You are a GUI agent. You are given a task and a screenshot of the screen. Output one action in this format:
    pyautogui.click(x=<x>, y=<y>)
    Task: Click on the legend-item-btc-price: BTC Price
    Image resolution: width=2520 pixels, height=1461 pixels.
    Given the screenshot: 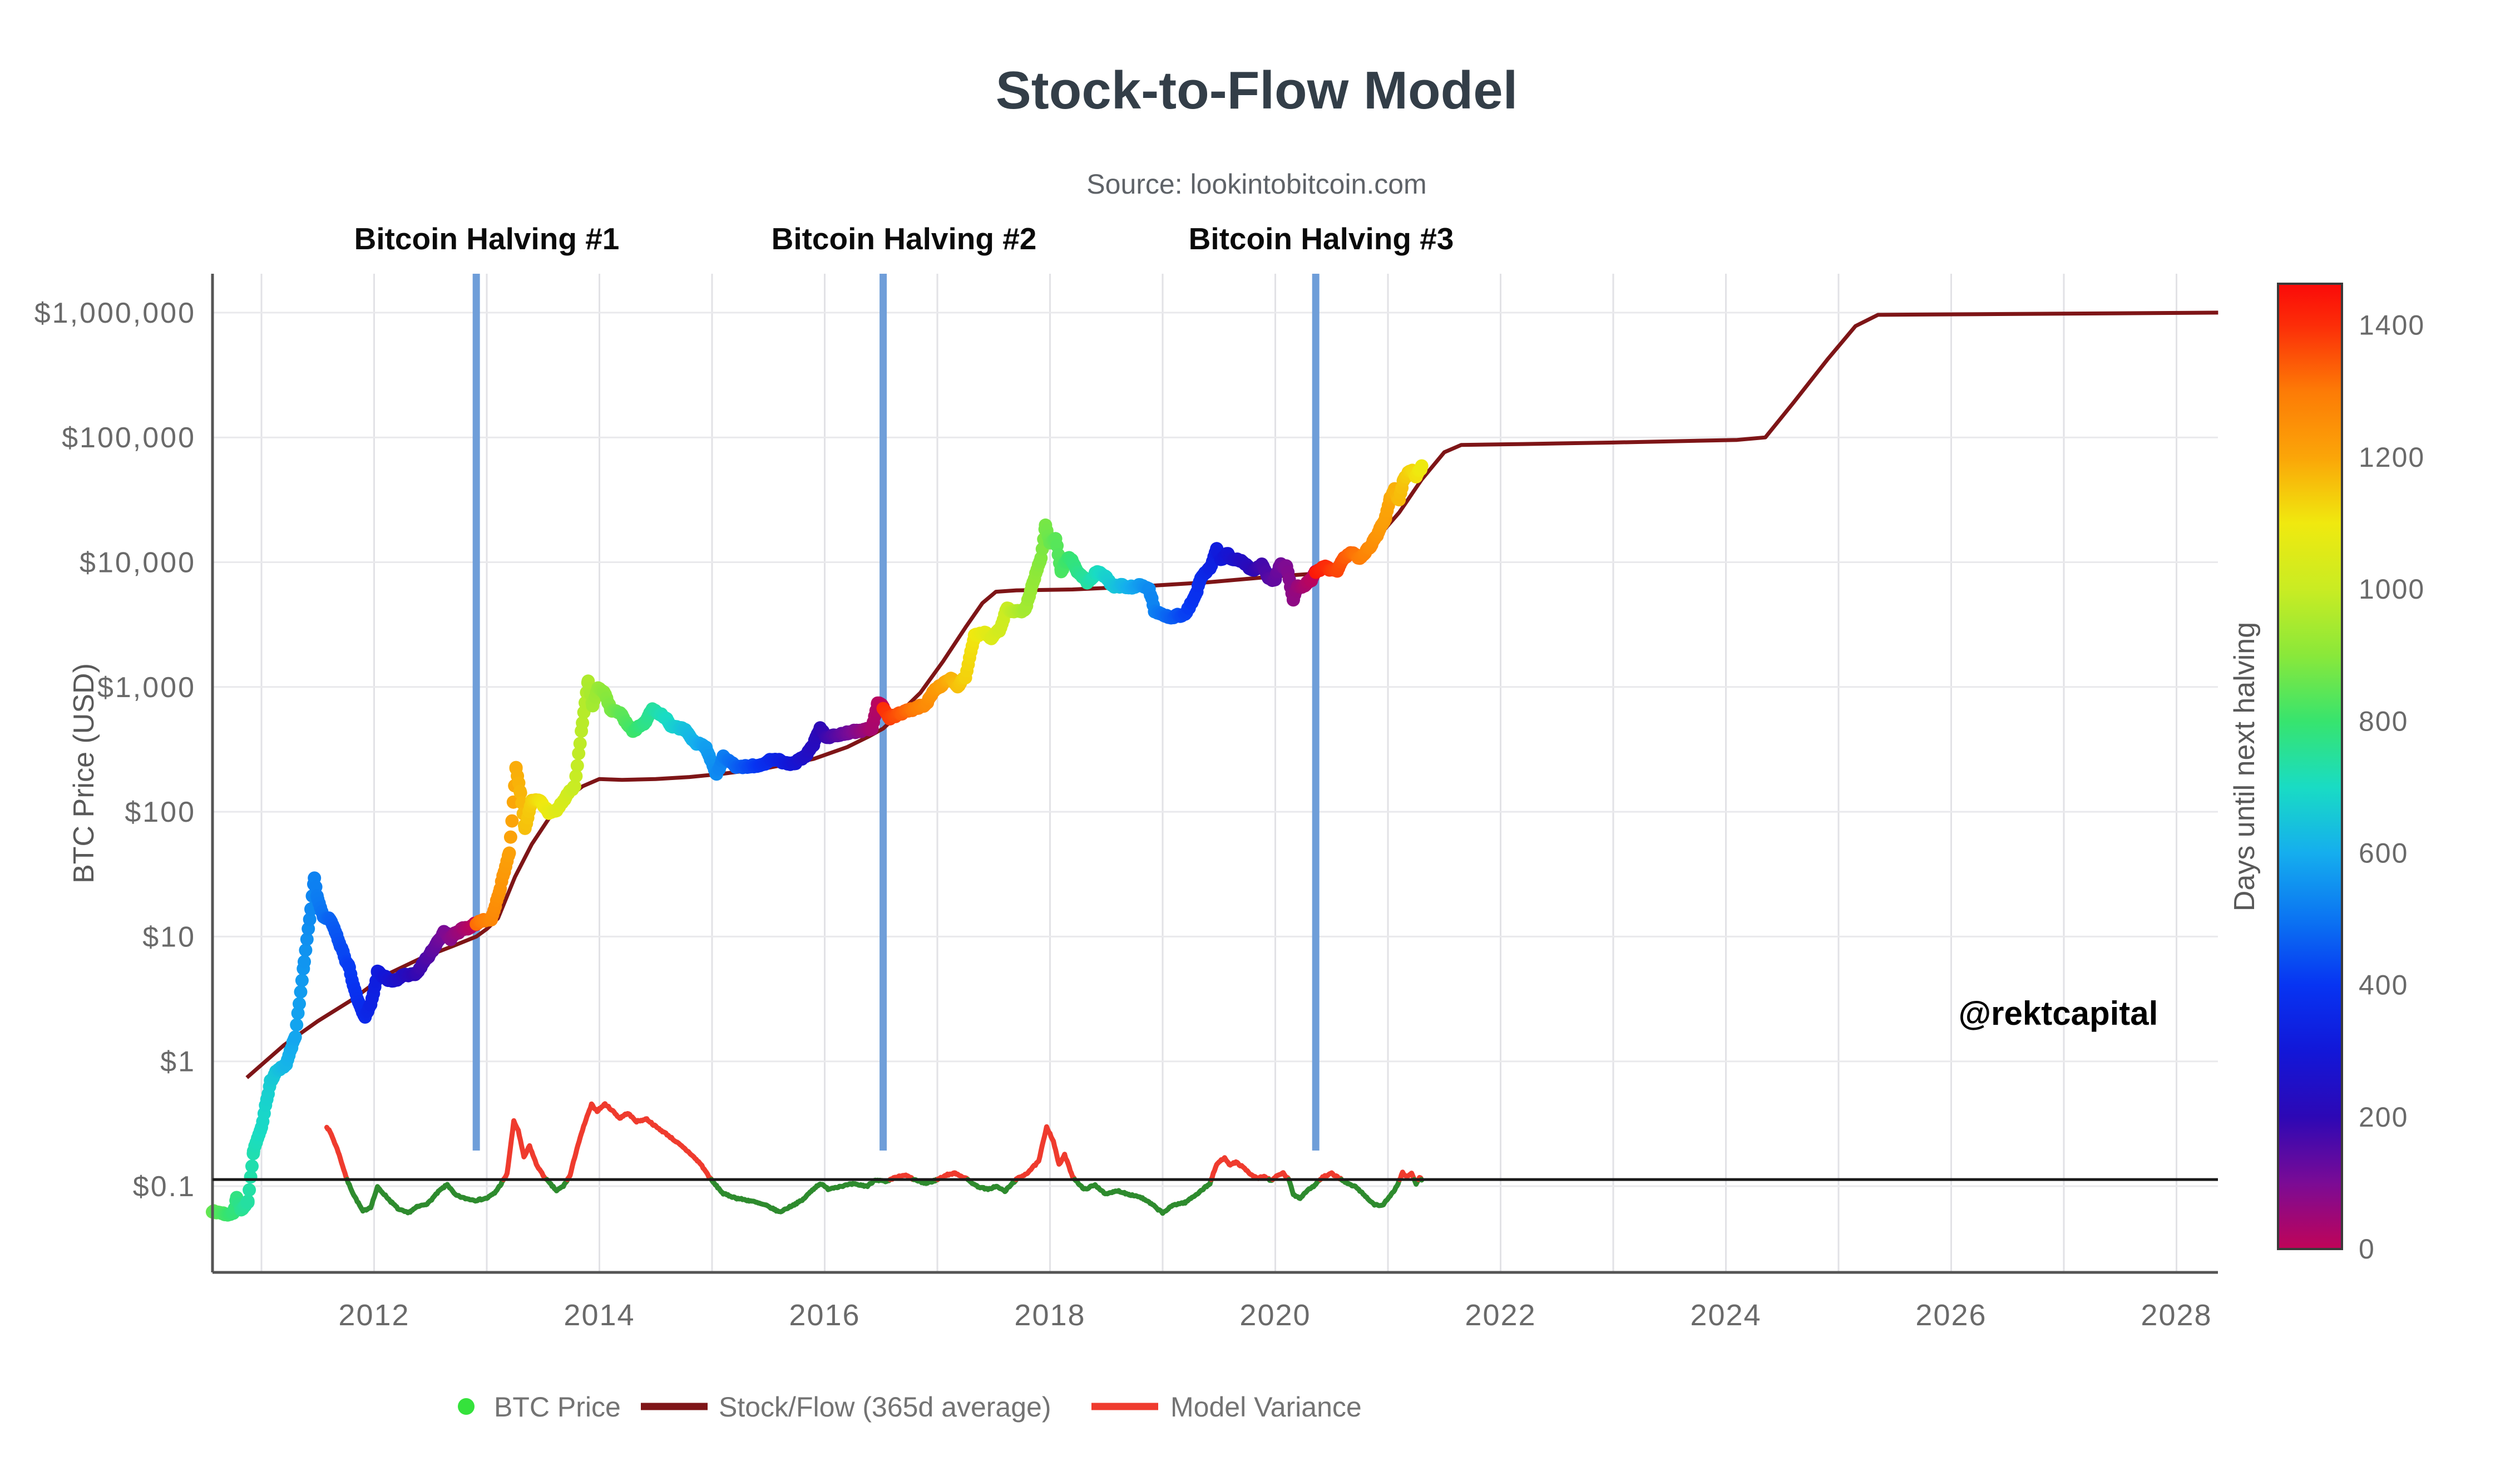 What is the action you would take?
    pyautogui.click(x=539, y=1407)
    